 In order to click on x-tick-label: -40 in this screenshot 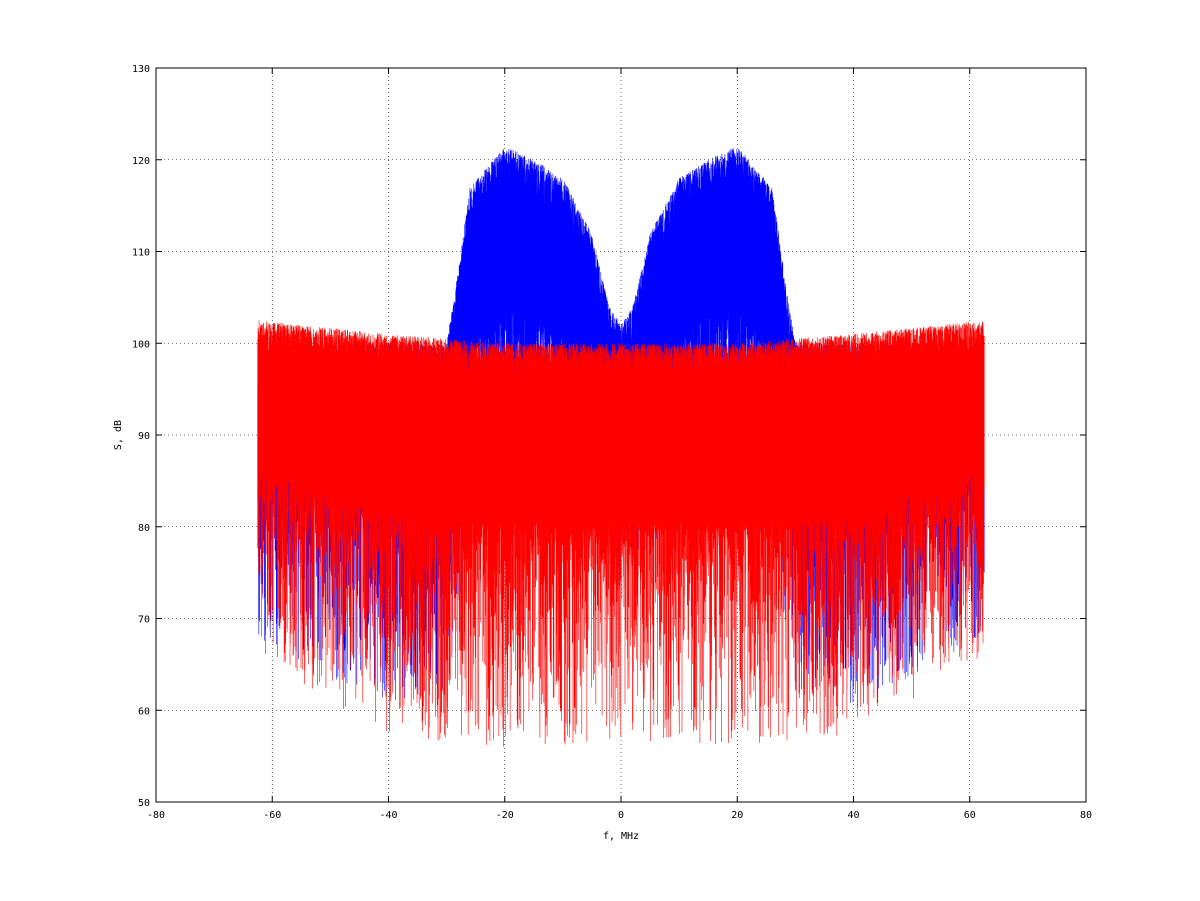, I will do `click(388, 815)`.